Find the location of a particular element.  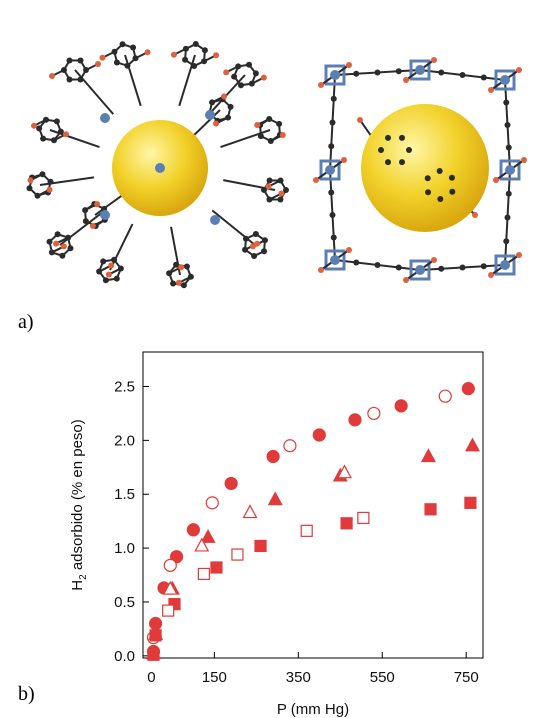

x-tick-label: 350 is located at coordinates (298, 677).